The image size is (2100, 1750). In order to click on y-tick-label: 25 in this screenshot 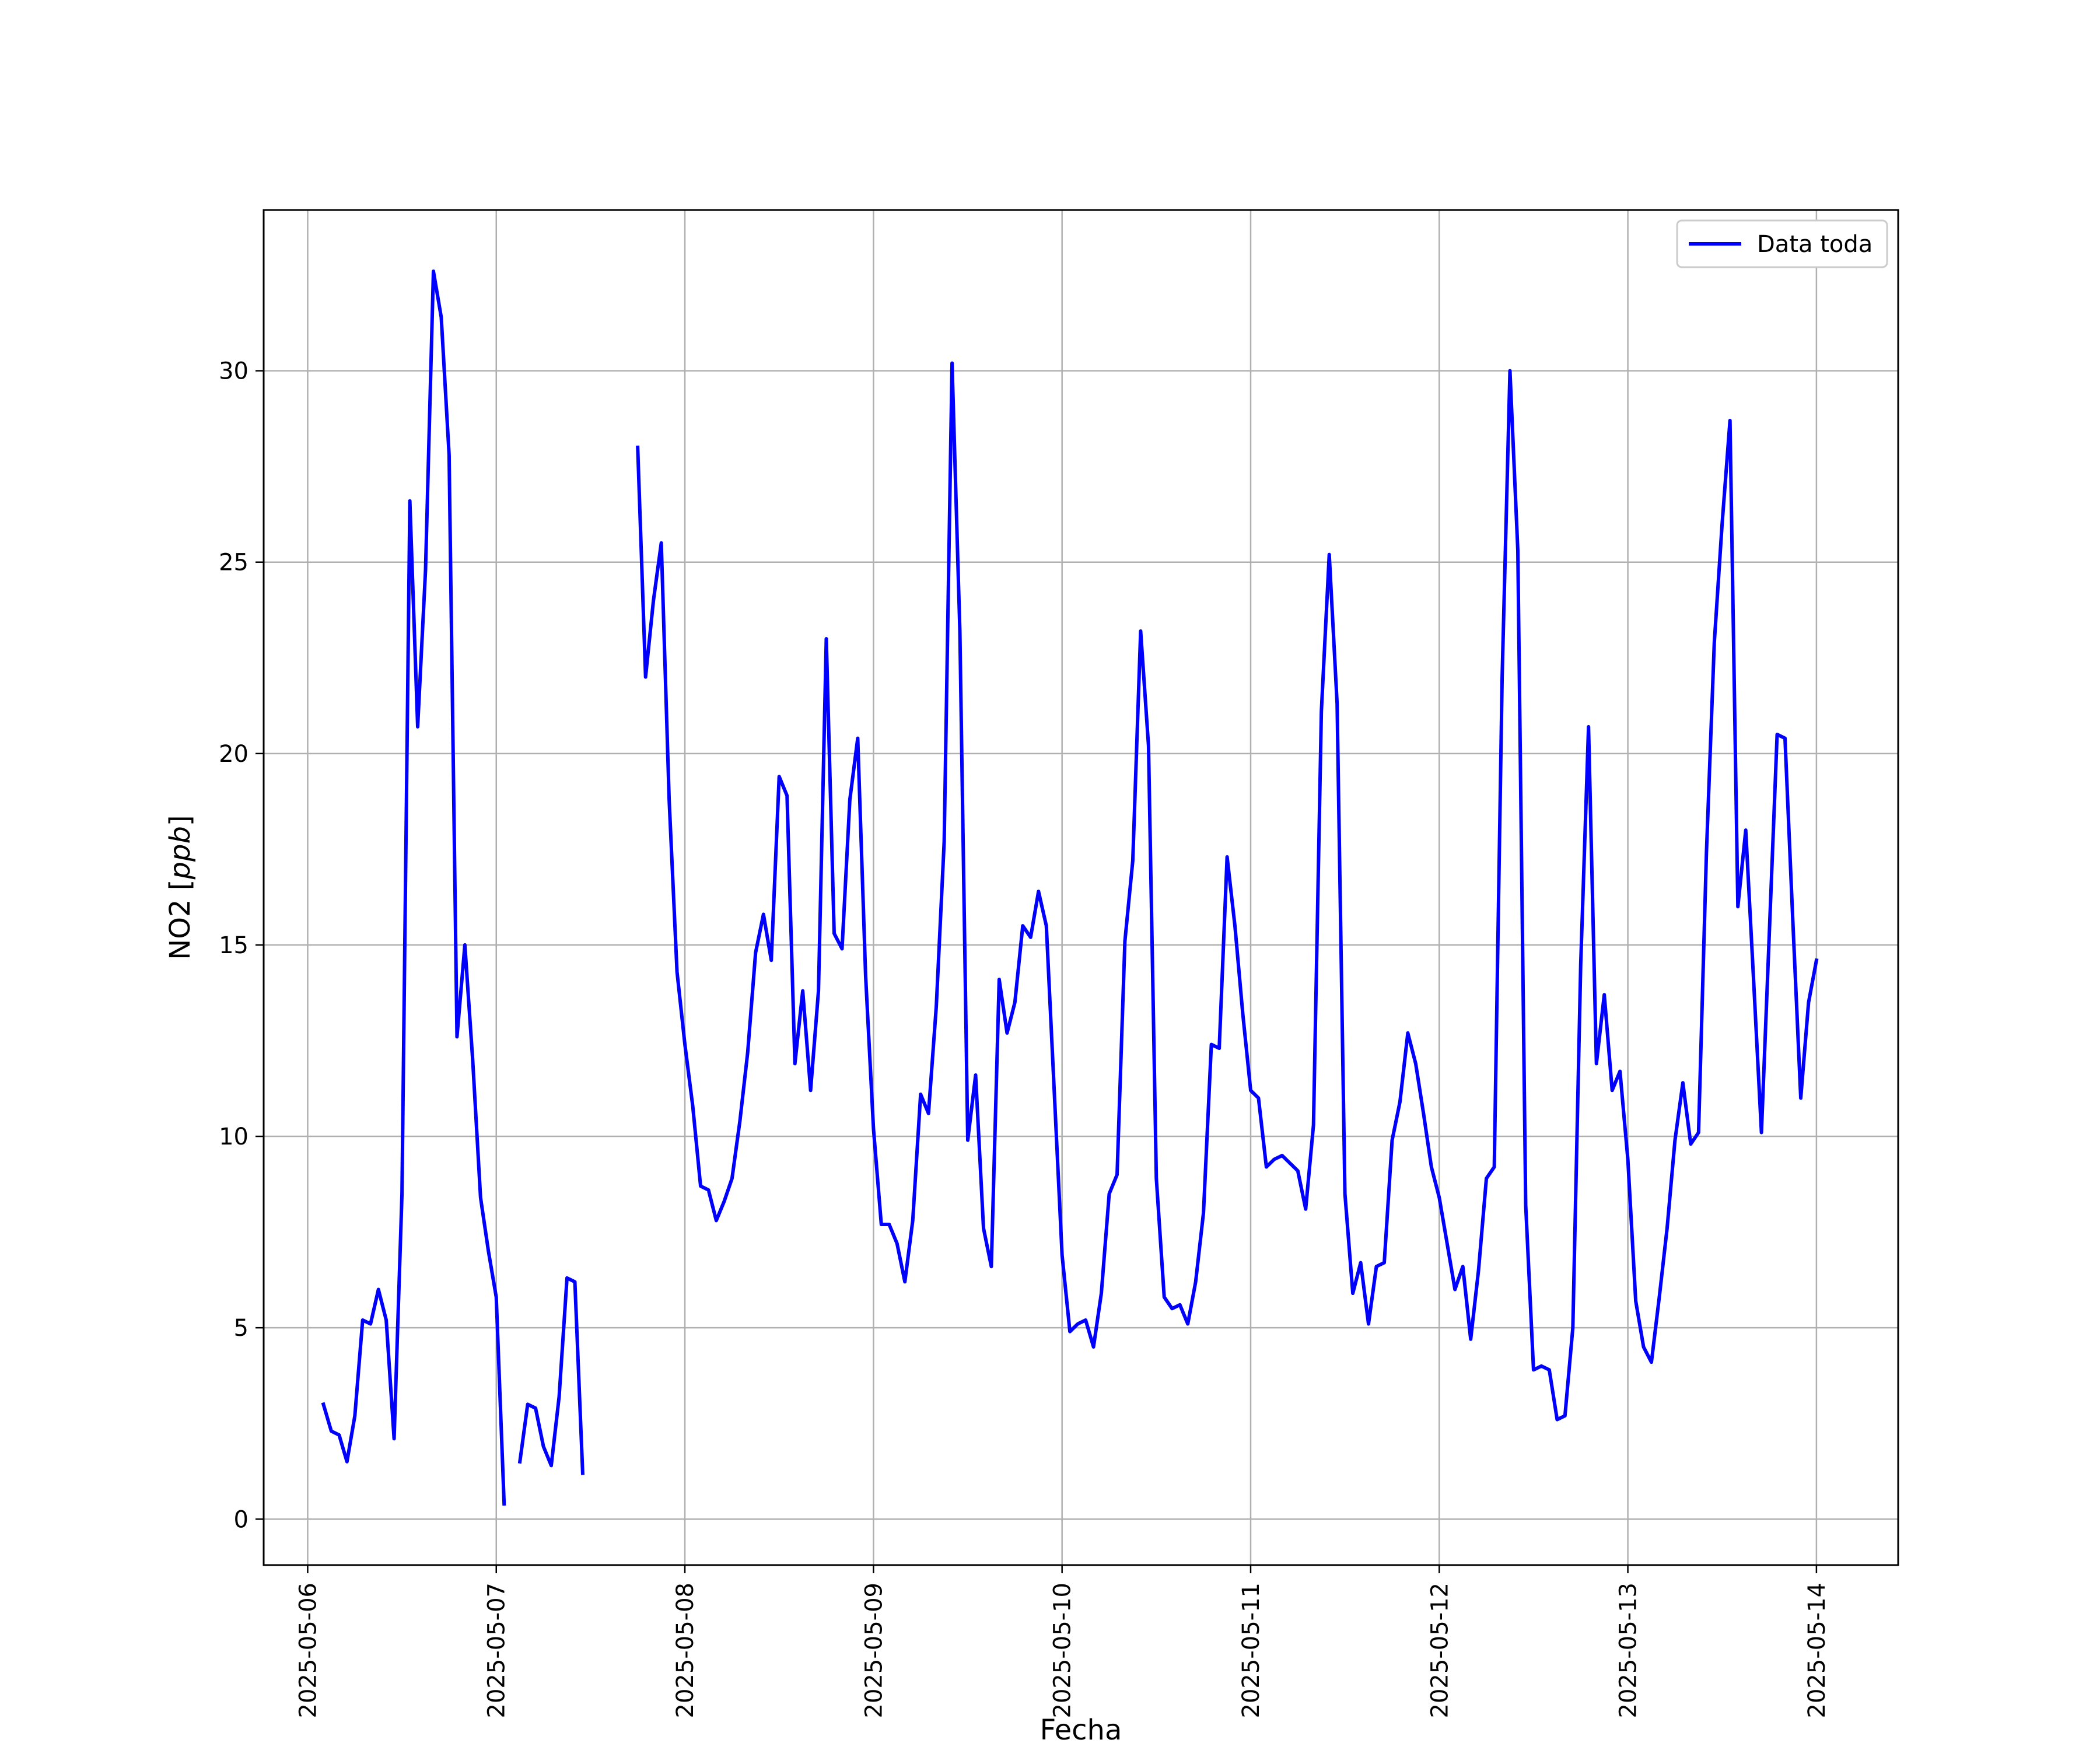, I will do `click(234, 563)`.